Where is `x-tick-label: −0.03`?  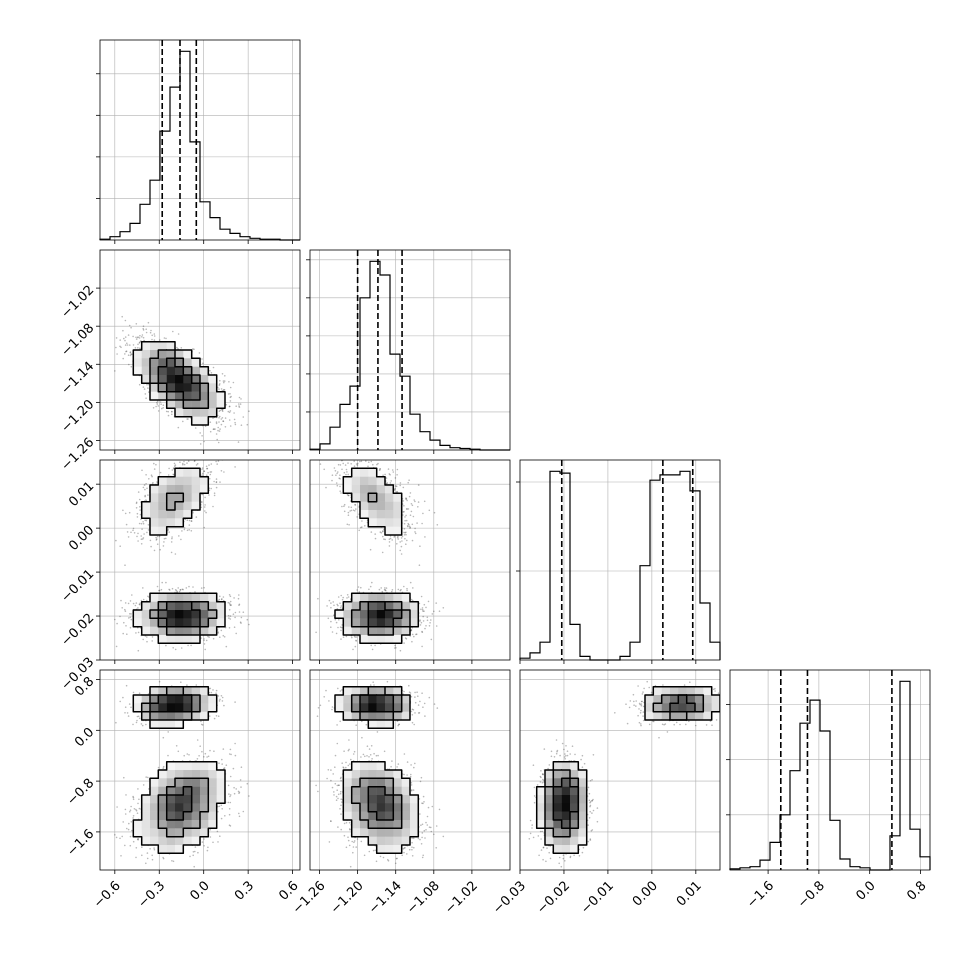 x-tick-label: −0.03 is located at coordinates (509, 897).